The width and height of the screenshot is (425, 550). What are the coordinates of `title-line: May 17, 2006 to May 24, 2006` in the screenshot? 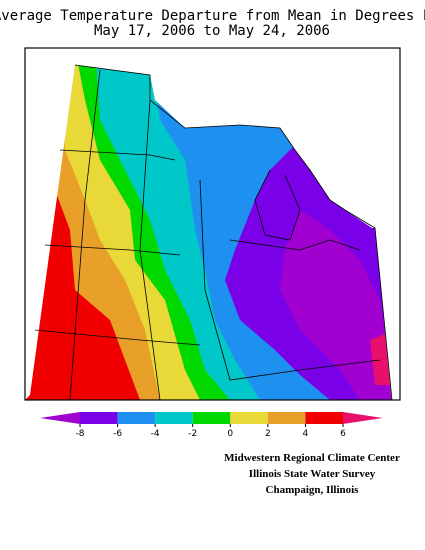 It's located at (212, 31).